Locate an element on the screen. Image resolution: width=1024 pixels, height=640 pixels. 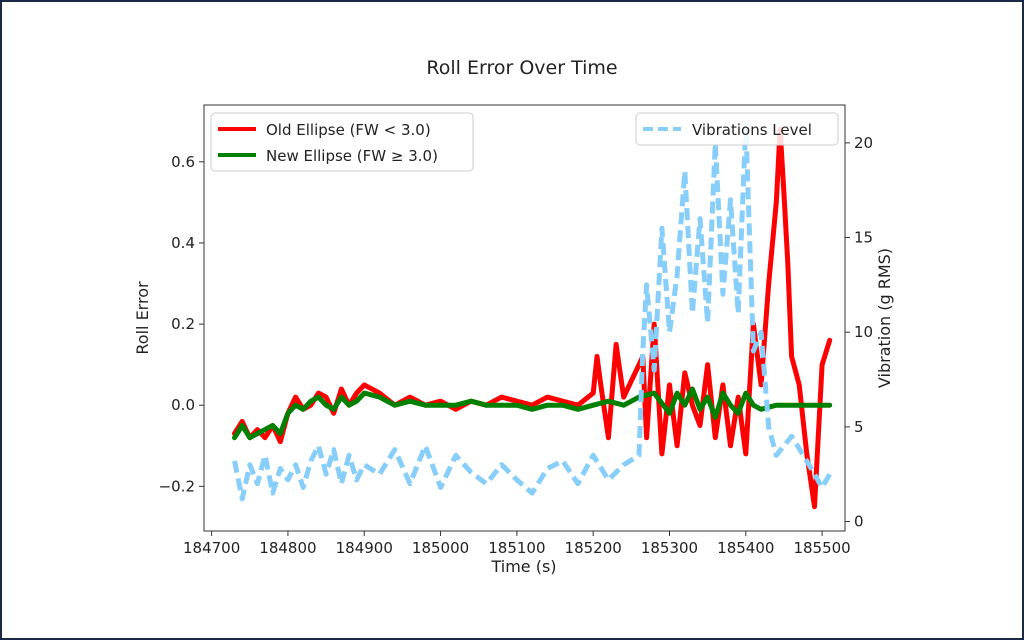
x-tick-label: 185000 is located at coordinates (440, 548).